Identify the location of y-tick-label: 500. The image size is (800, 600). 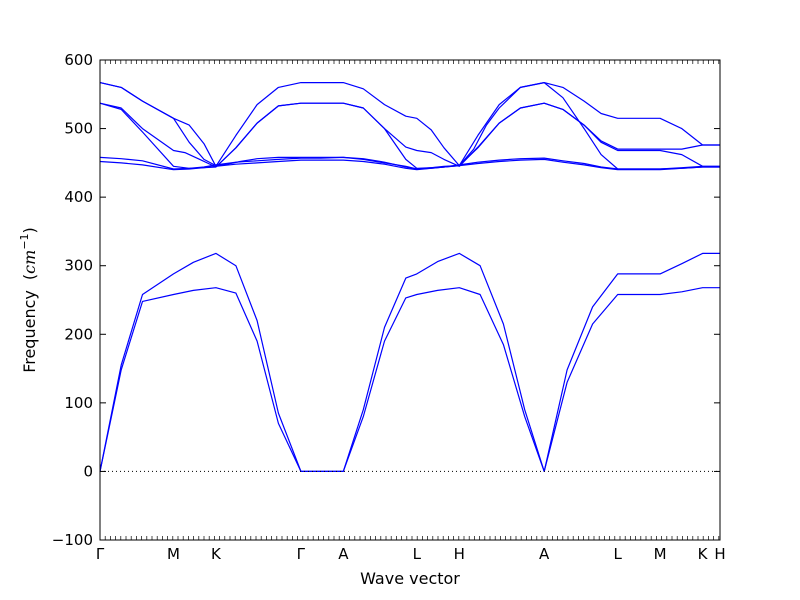
(78, 129).